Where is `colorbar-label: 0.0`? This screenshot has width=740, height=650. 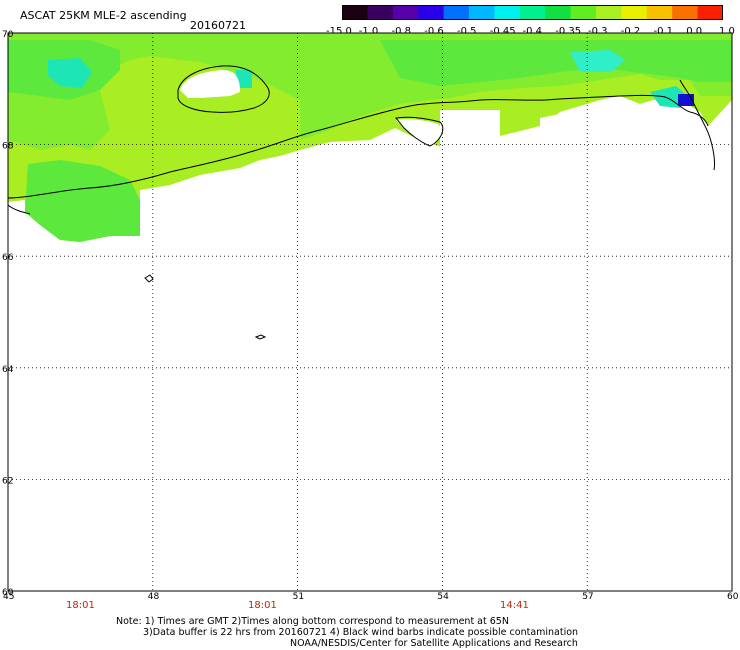
colorbar-label: 0.0 is located at coordinates (694, 31).